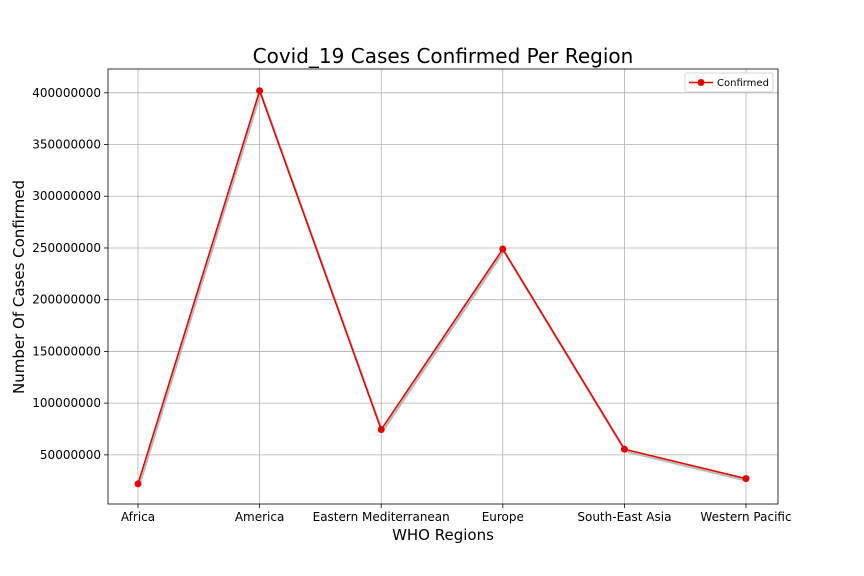 This screenshot has width=864, height=576. What do you see at coordinates (381, 517) in the screenshot?
I see `x-tick-label: Eastern Mediterranean` at bounding box center [381, 517].